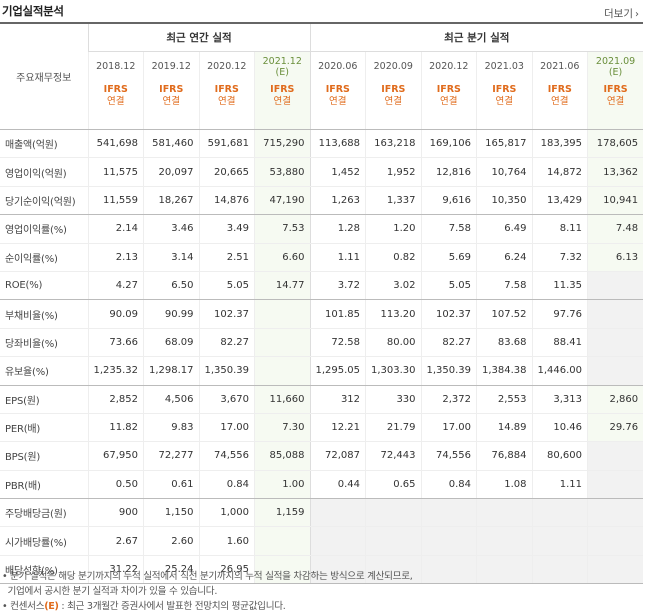  Describe the element at coordinates (323, 12) in the screenshot. I see `section-header: 기업실적분석 더보기 ›` at that location.